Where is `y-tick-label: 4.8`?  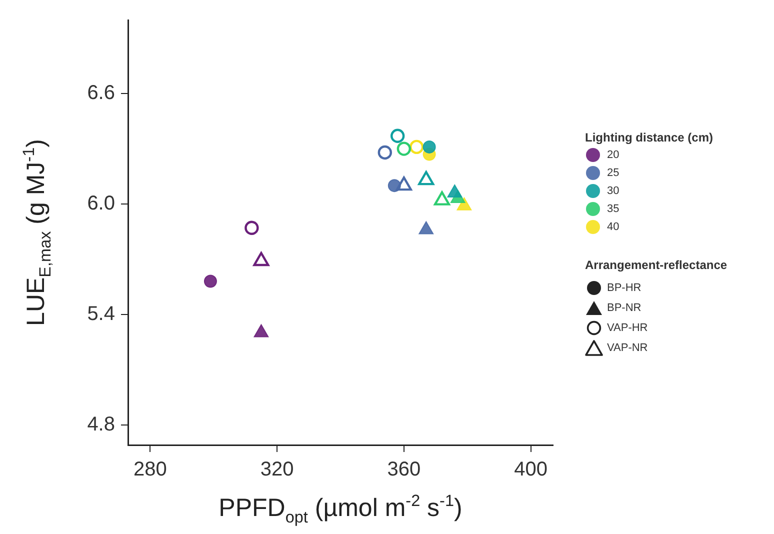 y-tick-label: 4.8 is located at coordinates (101, 424).